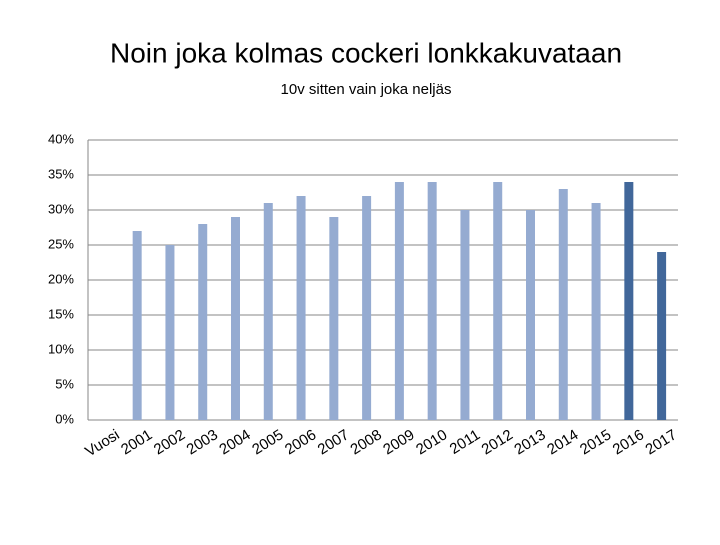 The image size is (720, 545). I want to click on y-tick-label: 0%, so click(64, 418).